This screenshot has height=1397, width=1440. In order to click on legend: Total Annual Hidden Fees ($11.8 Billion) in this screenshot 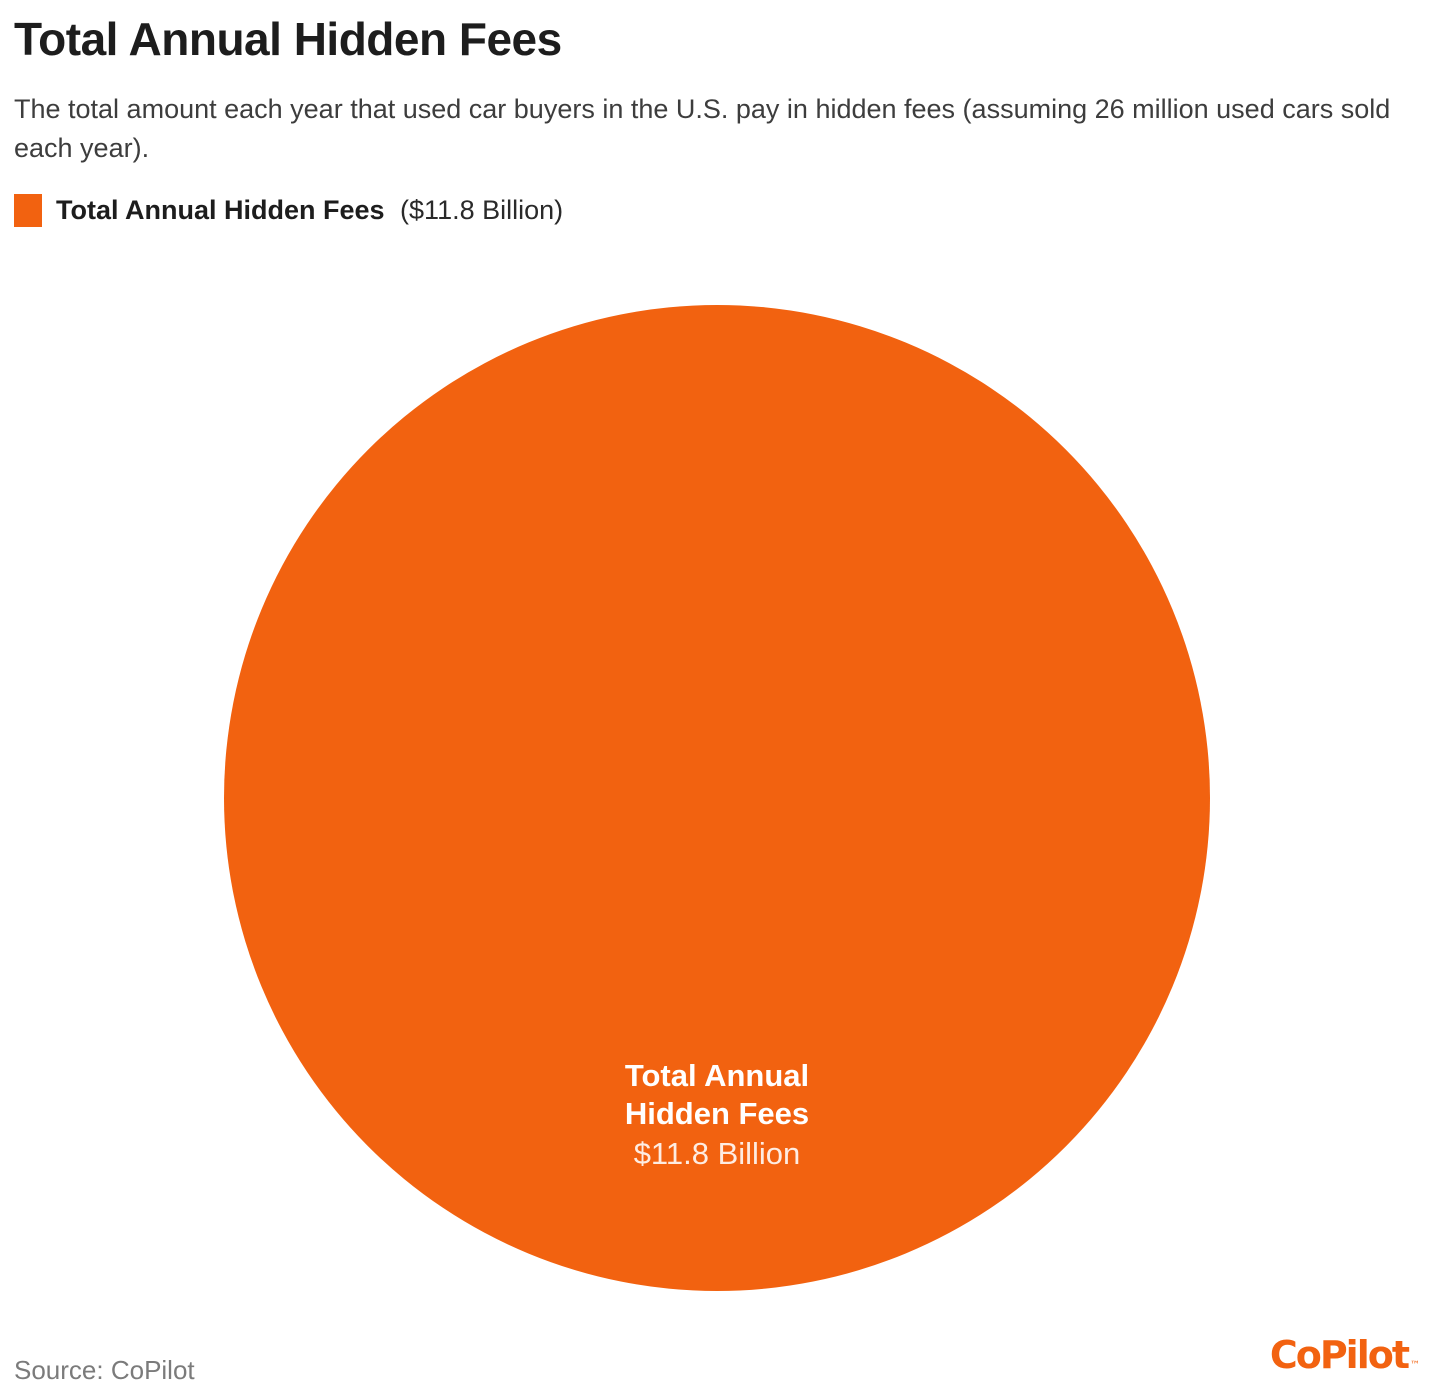, I will do `click(288, 210)`.